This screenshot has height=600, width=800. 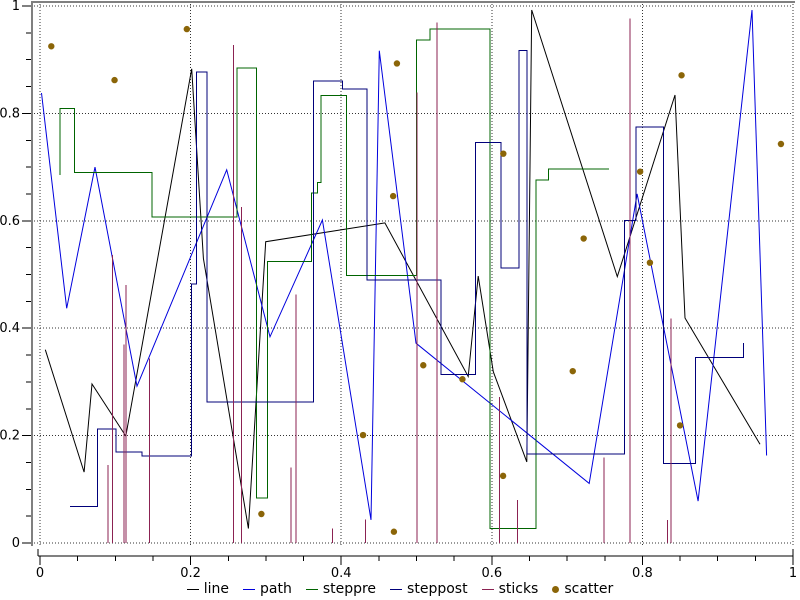 I want to click on line-swatch-icon, so click(x=192, y=589).